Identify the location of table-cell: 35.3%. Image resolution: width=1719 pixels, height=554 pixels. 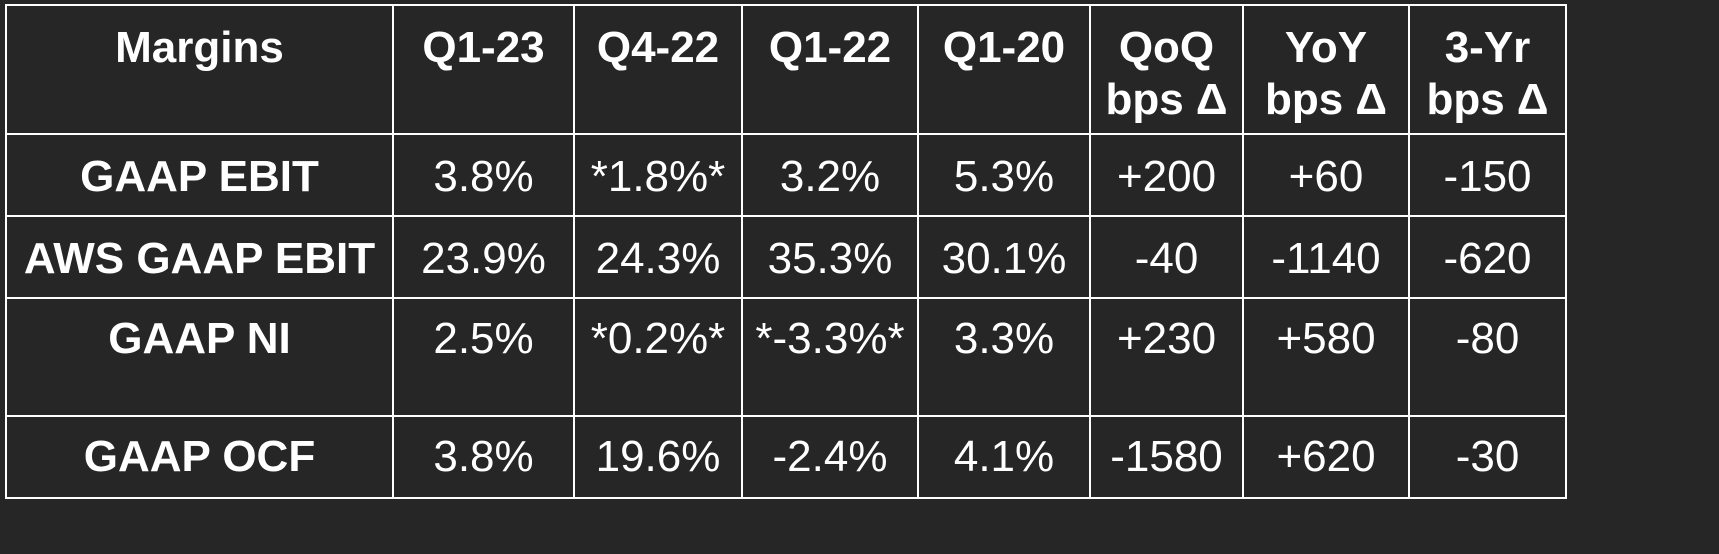
(830, 257).